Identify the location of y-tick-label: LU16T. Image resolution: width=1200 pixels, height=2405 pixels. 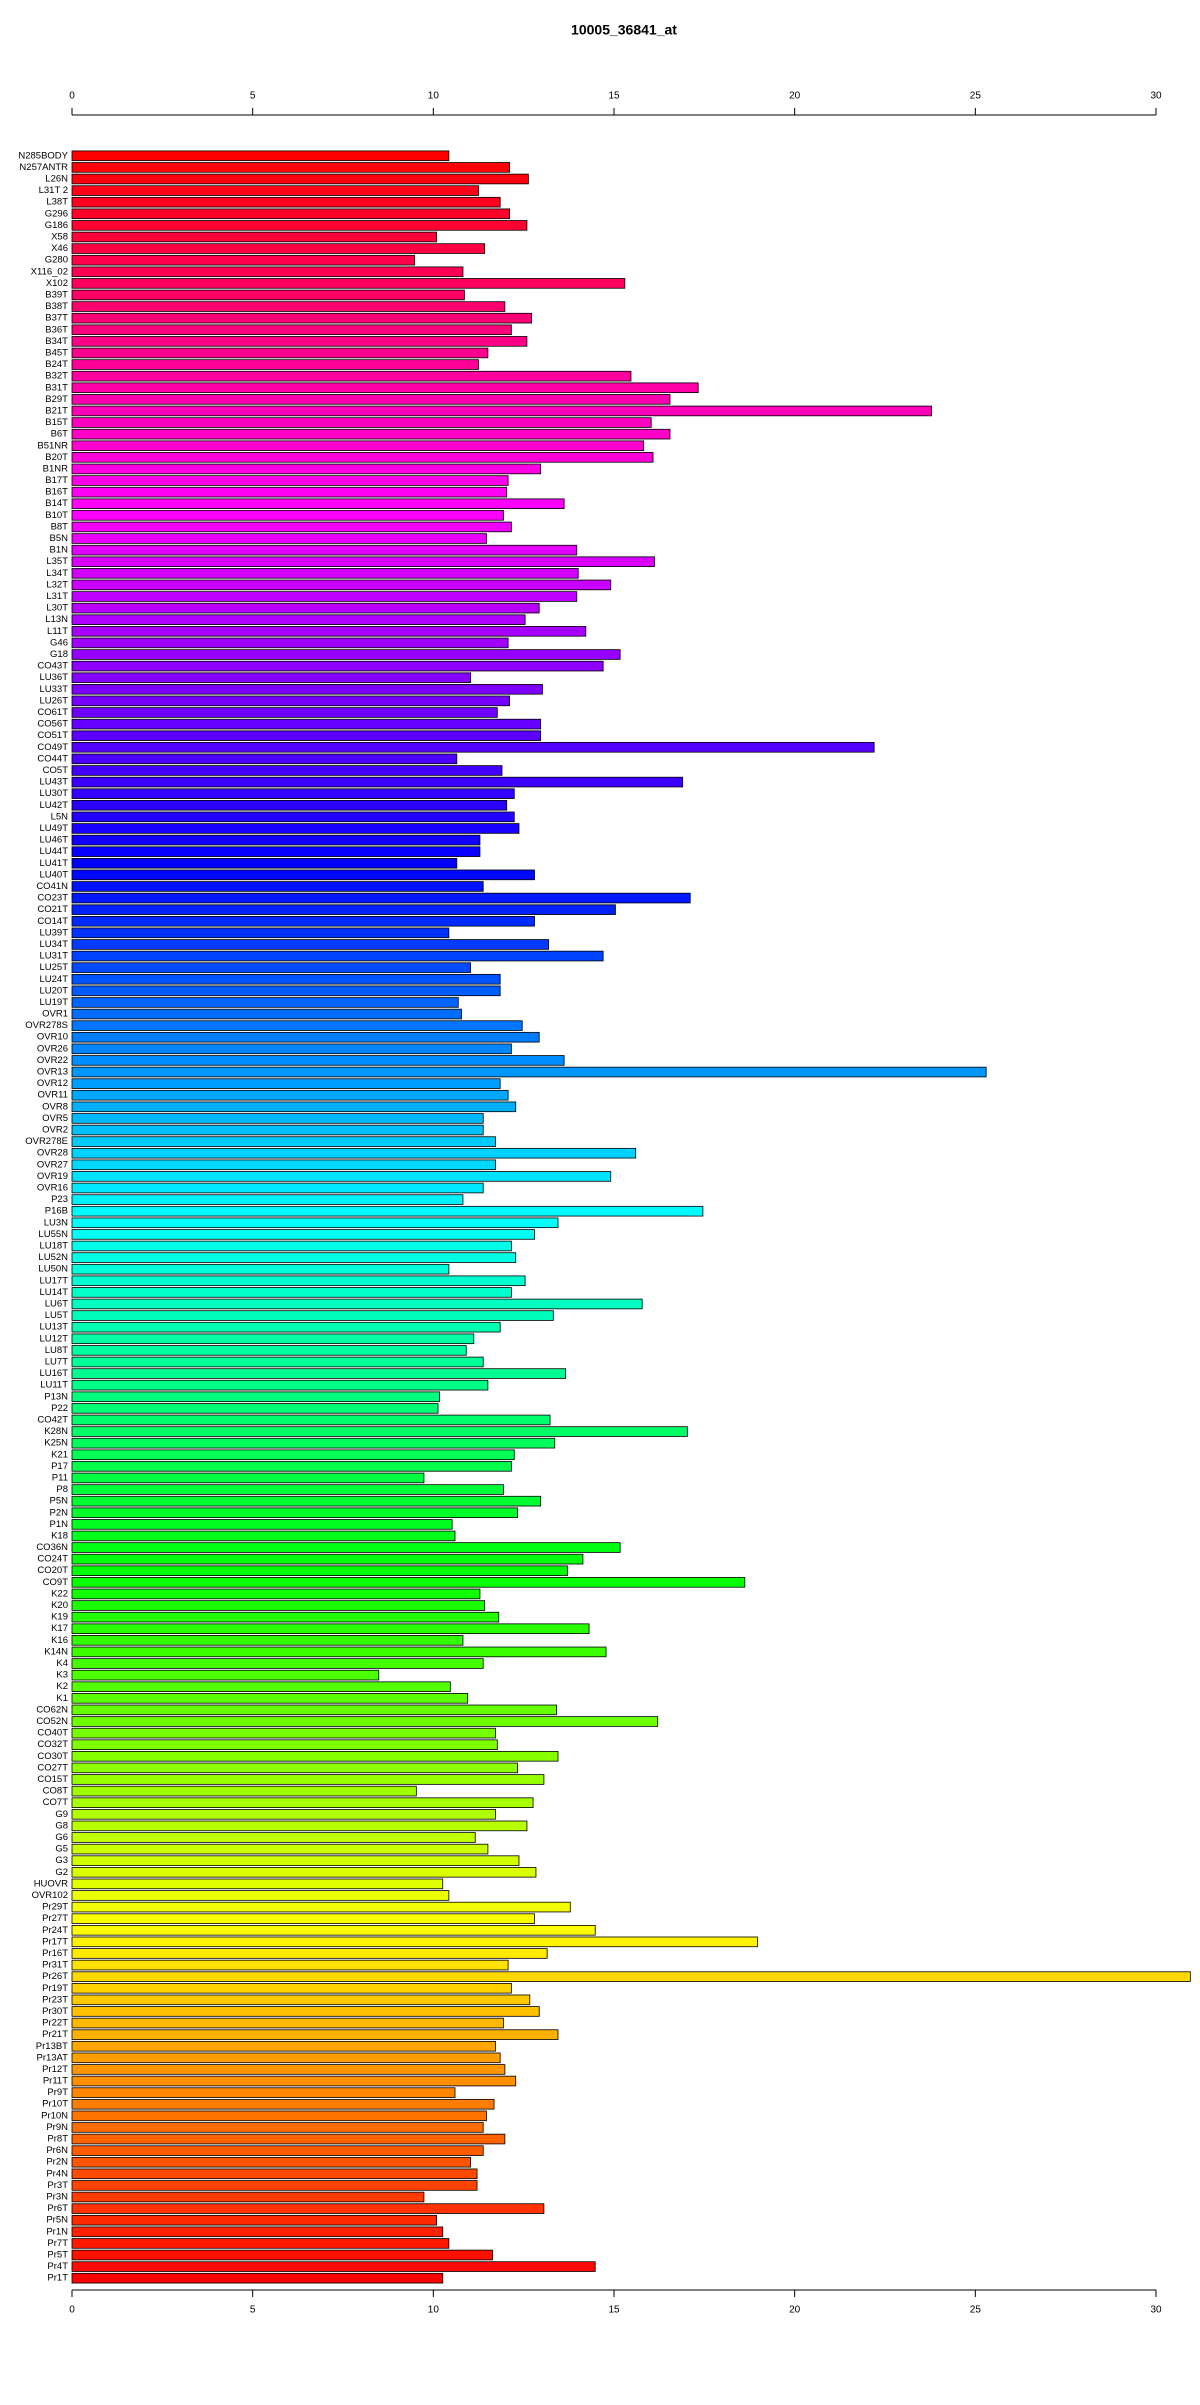
(53, 1373).